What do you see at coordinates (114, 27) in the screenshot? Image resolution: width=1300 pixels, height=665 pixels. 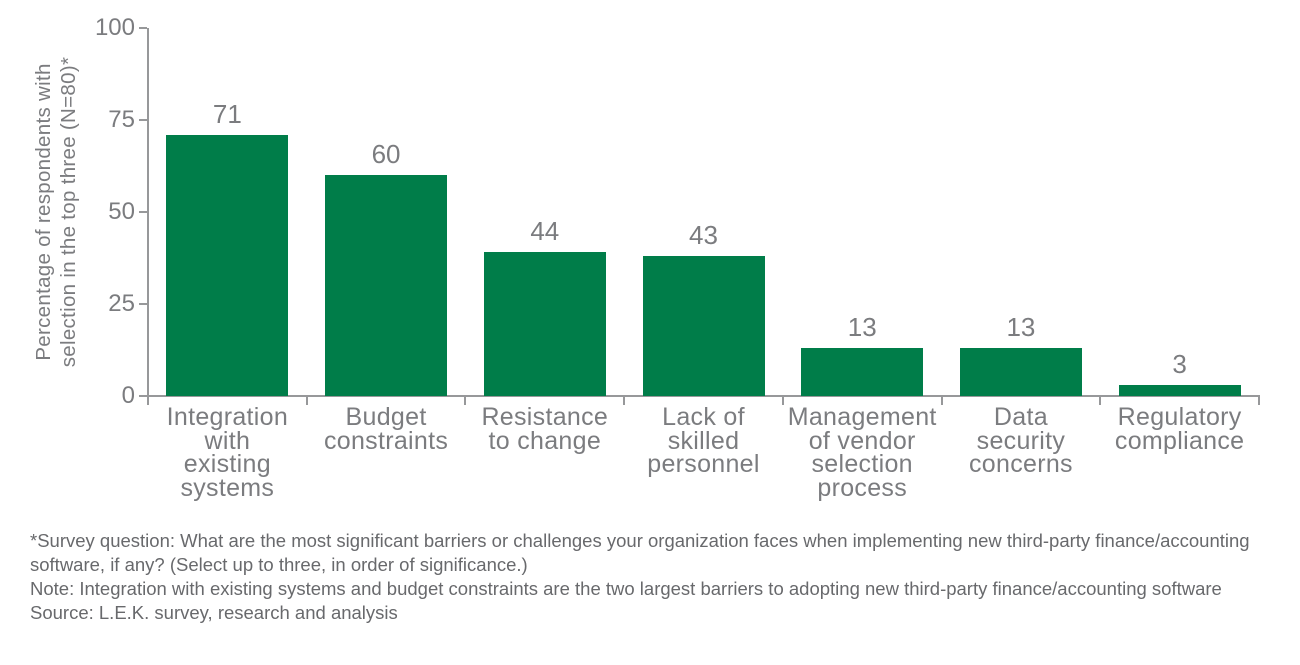 I see `y-tick-label: 100` at bounding box center [114, 27].